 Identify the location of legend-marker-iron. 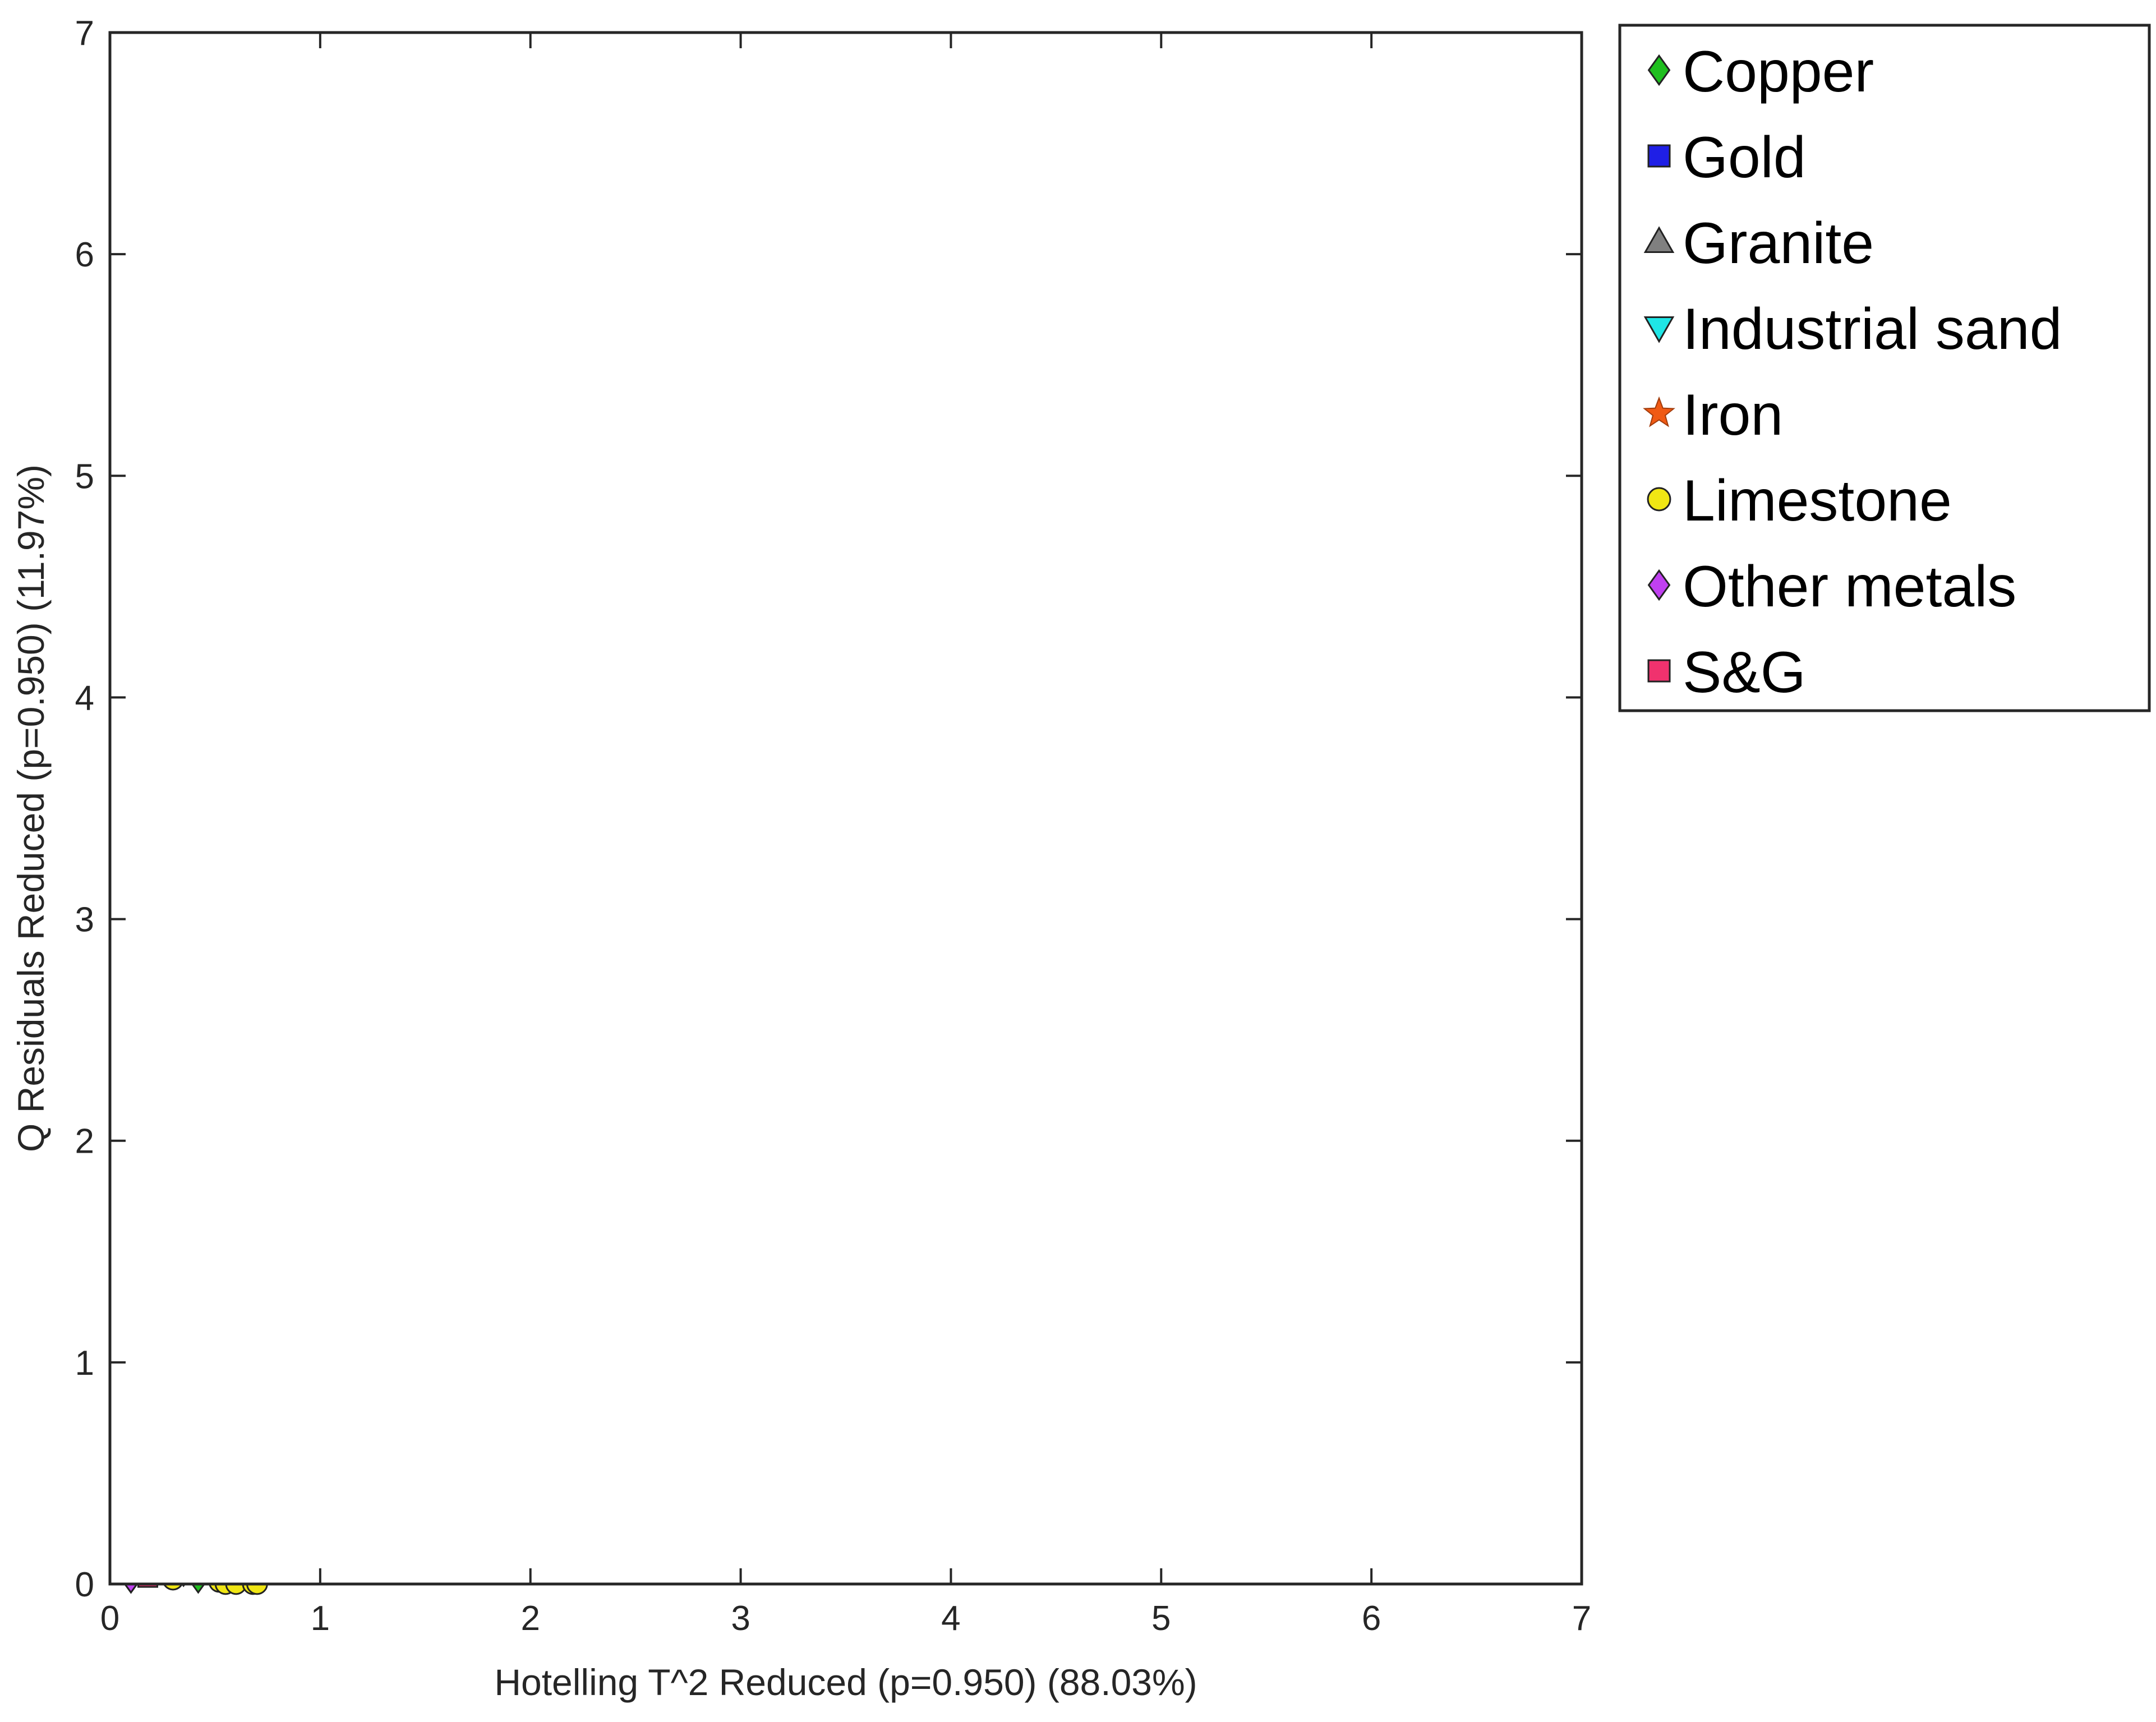
(1659, 411).